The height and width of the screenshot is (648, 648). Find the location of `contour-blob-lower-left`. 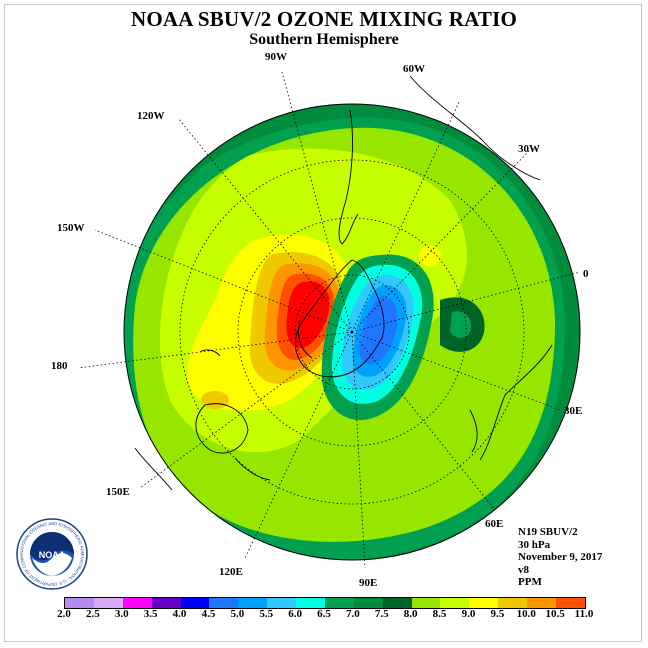

contour-blob-lower-left is located at coordinates (215, 400).